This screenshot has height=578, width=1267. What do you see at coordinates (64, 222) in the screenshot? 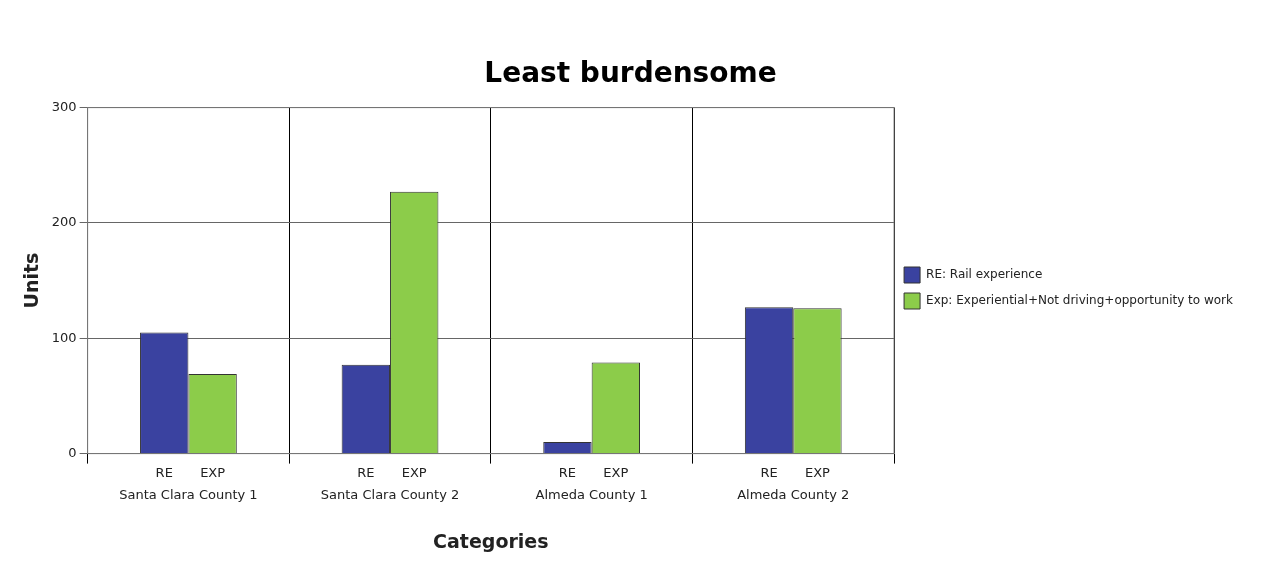
I see `y-tick-label: 200` at bounding box center [64, 222].